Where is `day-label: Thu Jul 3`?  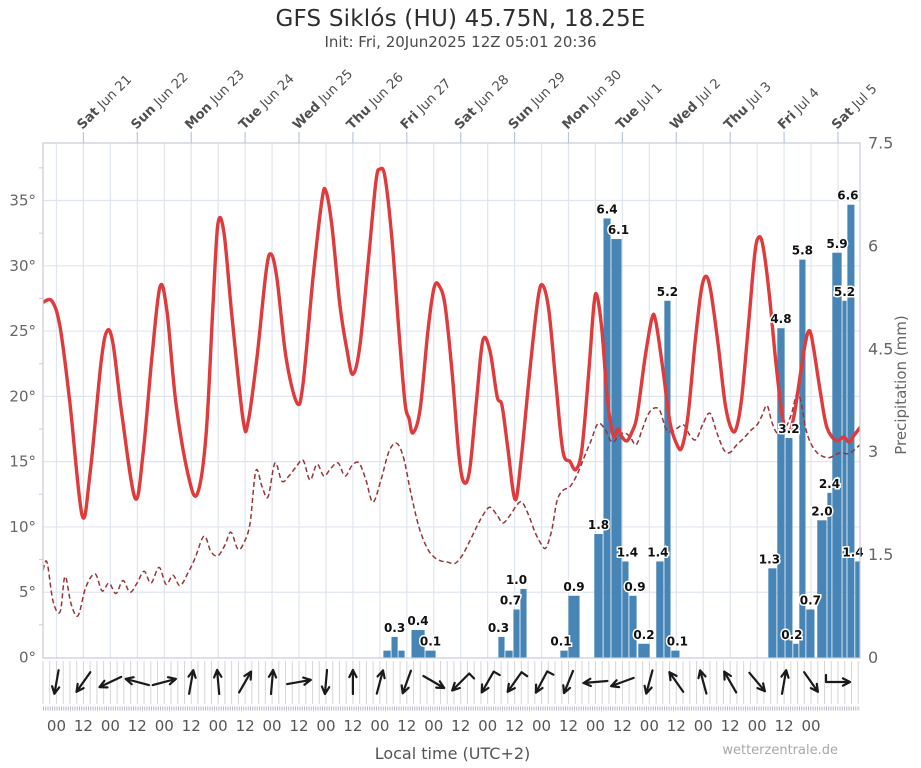
day-label: Thu Jul 3 is located at coordinates (747, 105).